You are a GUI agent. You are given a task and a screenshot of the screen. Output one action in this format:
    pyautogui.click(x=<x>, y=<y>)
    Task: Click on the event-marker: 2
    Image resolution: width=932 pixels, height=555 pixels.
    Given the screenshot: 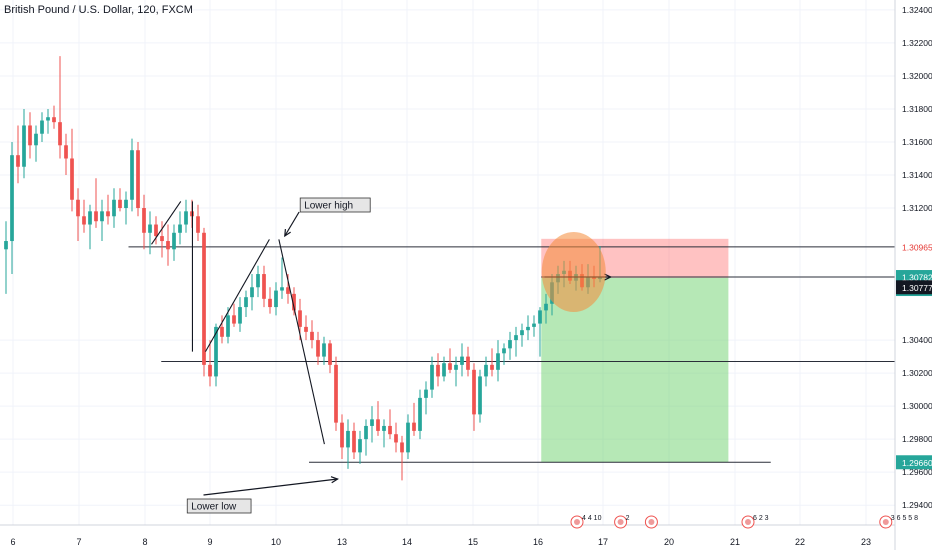 What is the action you would take?
    pyautogui.click(x=622, y=522)
    